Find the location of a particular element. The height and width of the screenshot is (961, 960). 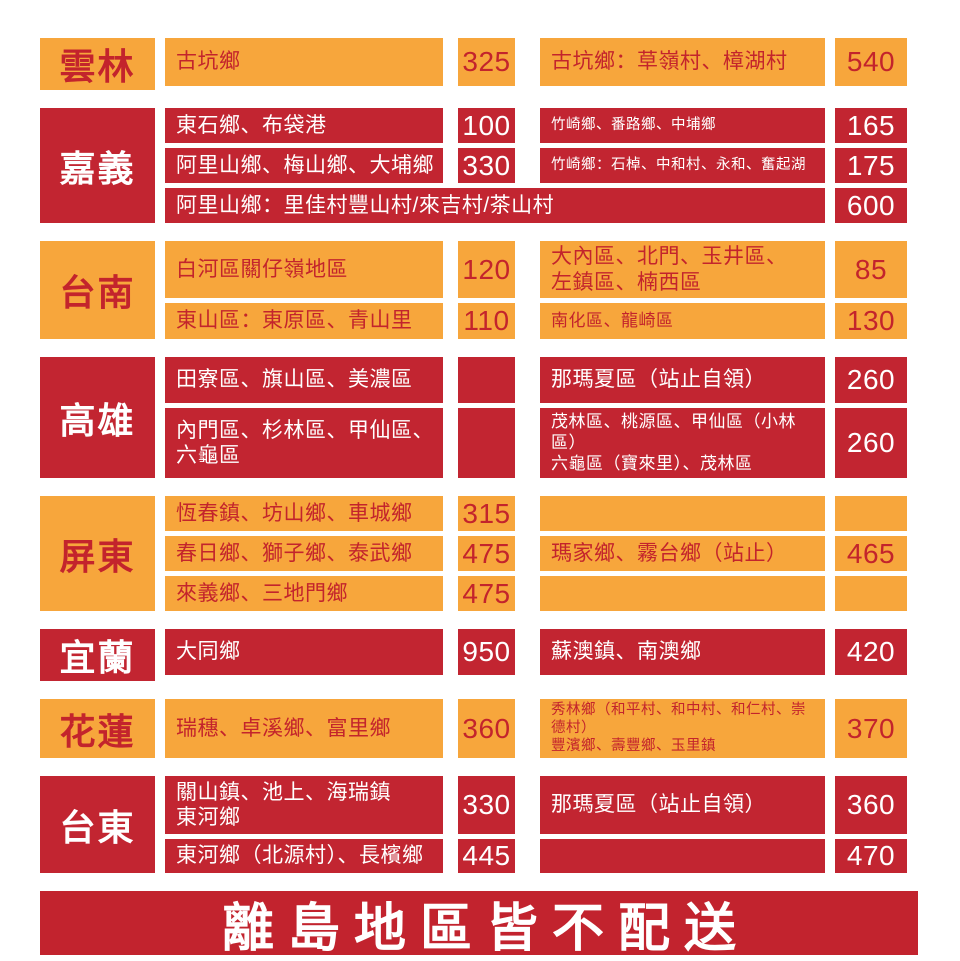

price-cell: 325 is located at coordinates (486, 62).